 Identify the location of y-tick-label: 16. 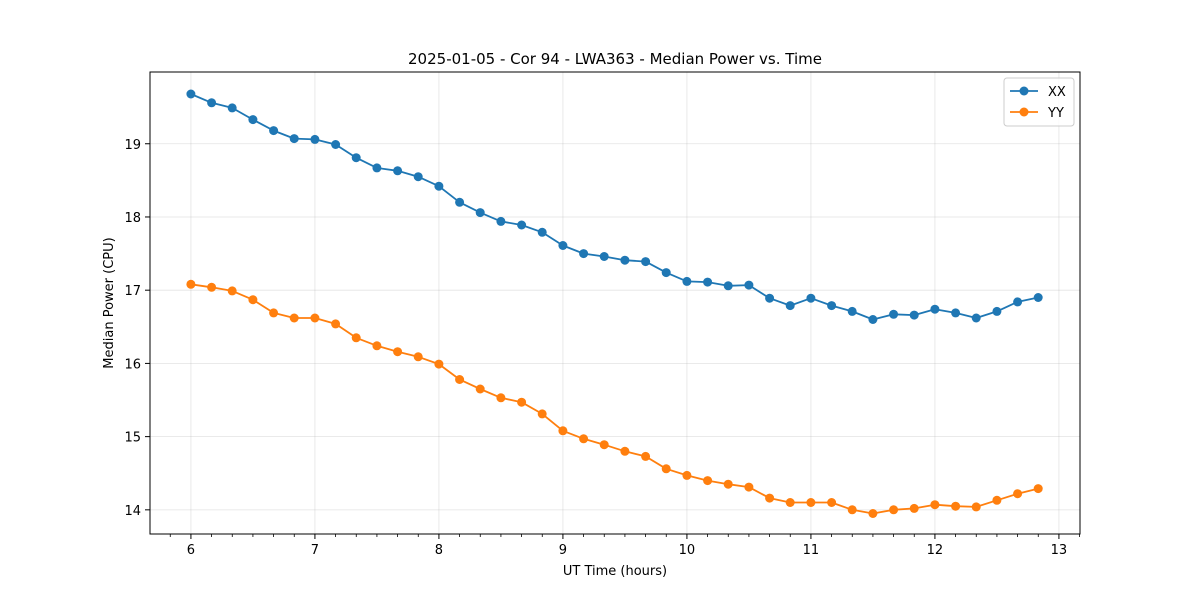
(132, 364).